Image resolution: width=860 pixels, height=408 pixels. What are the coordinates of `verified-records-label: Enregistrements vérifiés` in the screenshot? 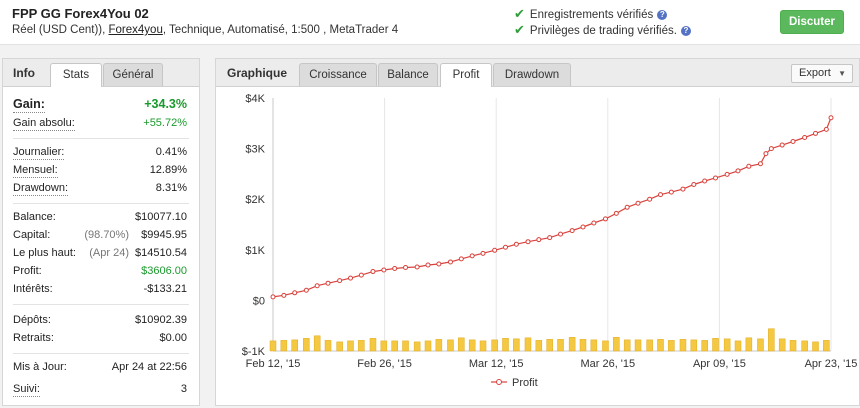 It's located at (591, 15).